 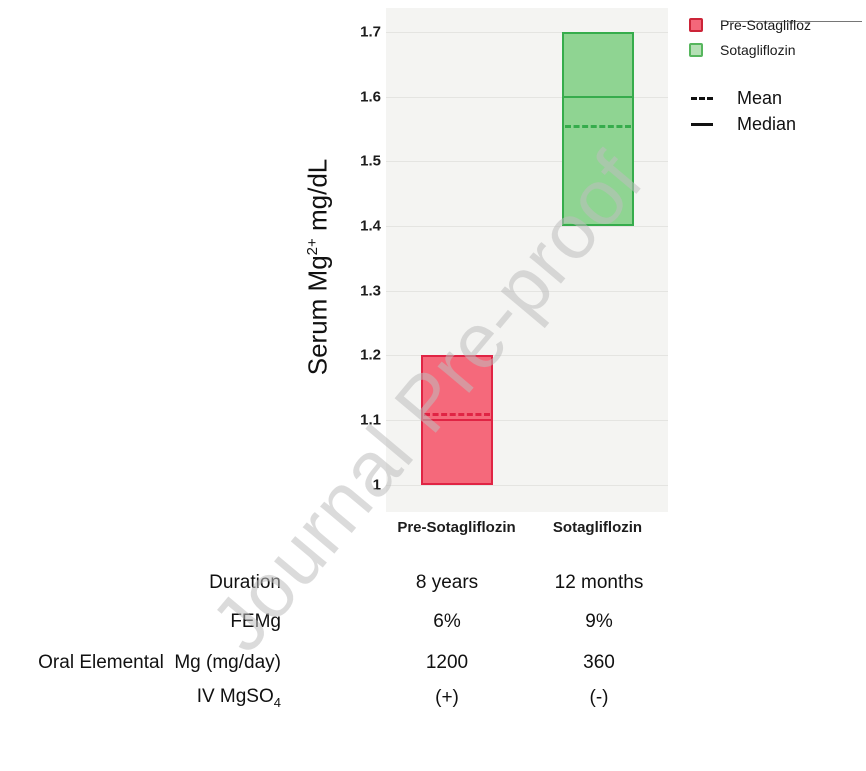 I want to click on box-sotagliflozin, so click(x=597, y=129).